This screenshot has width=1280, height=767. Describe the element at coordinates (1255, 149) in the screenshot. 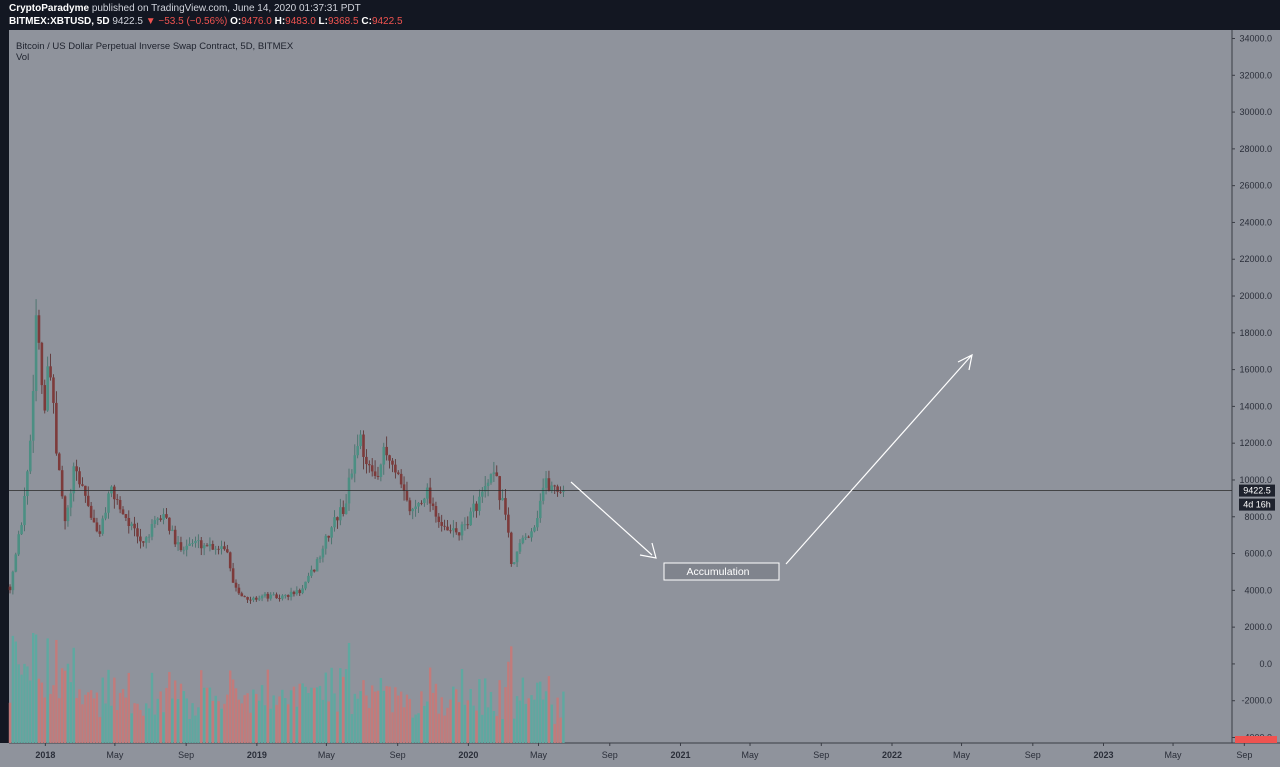

I see `price-axis-label: 28000.0` at that location.